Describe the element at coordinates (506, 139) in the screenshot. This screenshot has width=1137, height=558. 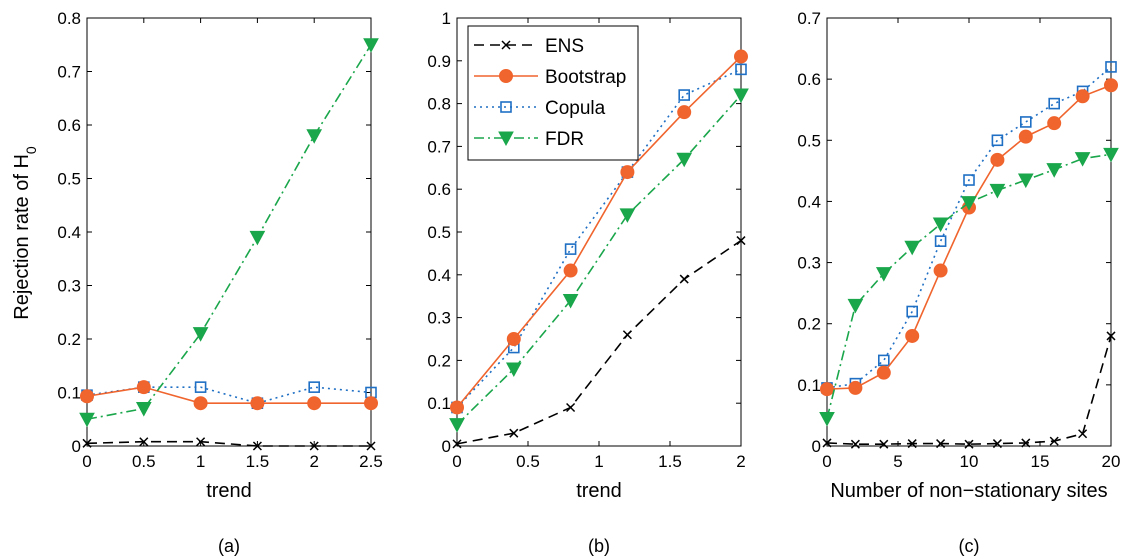
I see `legend-marker-fdr` at that location.